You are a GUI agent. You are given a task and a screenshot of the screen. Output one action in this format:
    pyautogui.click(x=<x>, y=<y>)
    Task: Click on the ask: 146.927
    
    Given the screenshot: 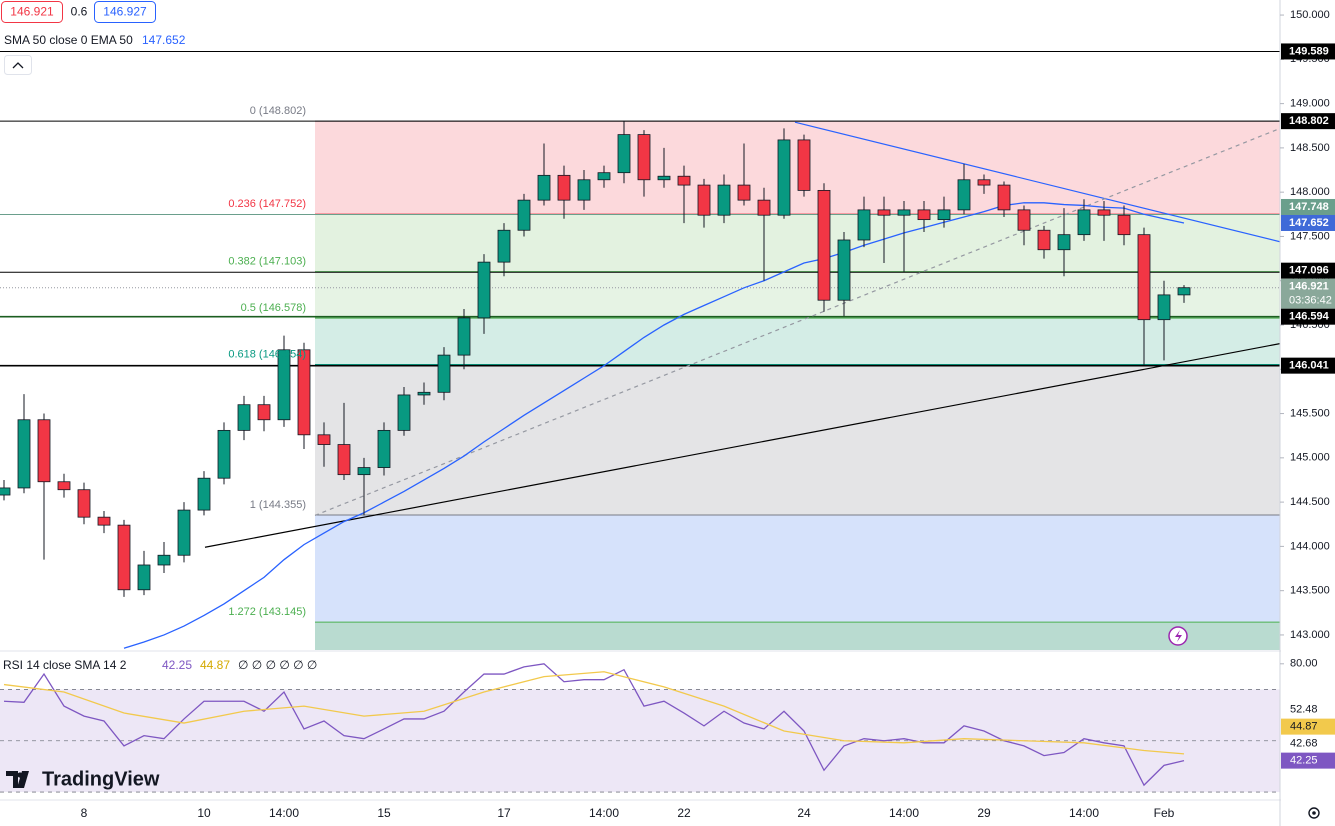 What is the action you would take?
    pyautogui.click(x=125, y=12)
    